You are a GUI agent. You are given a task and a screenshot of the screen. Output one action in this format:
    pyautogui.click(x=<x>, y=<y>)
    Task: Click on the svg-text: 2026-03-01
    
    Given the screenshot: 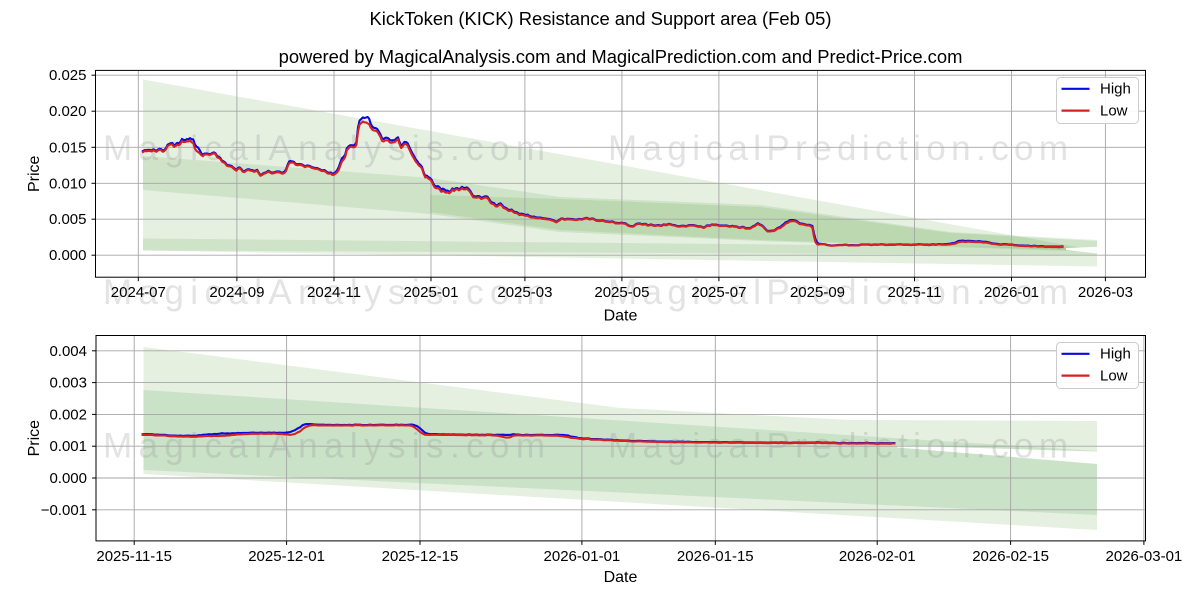 What is the action you would take?
    pyautogui.click(x=1144, y=556)
    